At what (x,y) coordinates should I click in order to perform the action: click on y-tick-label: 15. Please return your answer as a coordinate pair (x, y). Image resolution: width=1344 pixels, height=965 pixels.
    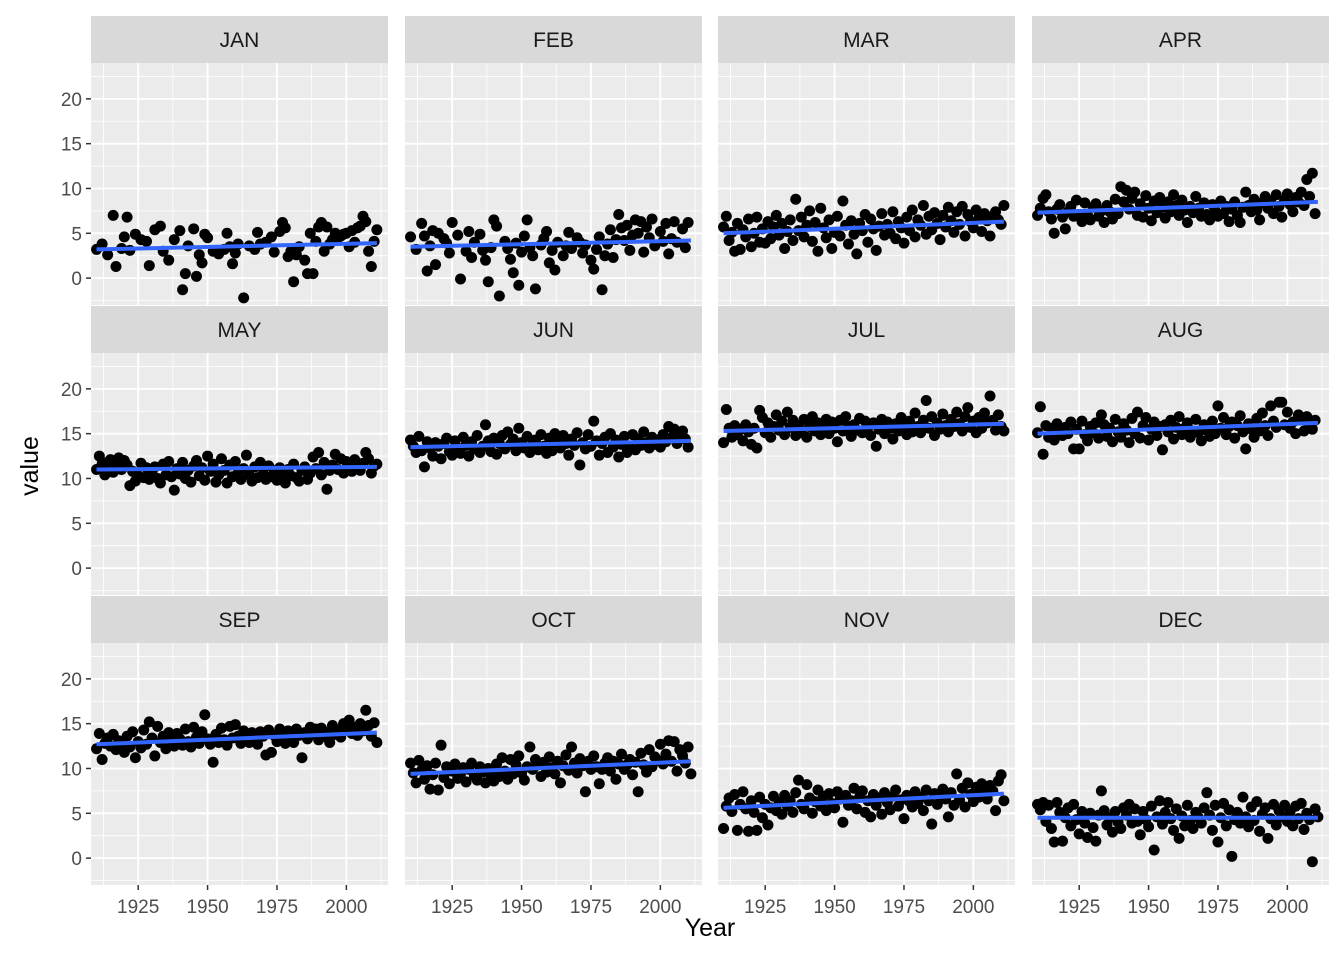
    Looking at the image, I should click on (71, 145).